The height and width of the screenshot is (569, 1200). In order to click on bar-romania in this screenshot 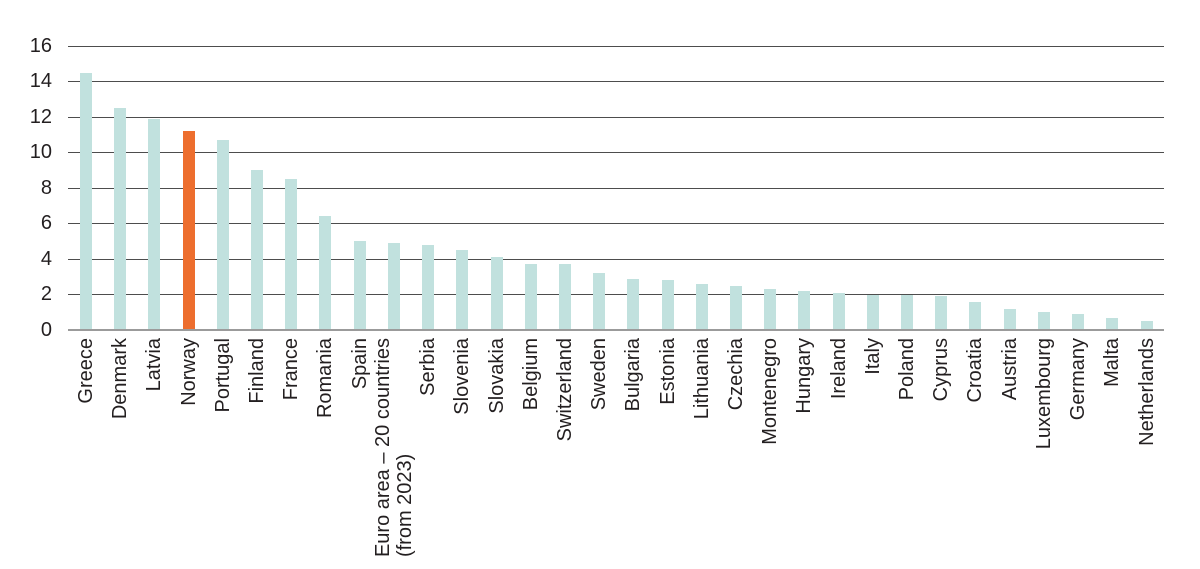, I will do `click(325, 273)`.